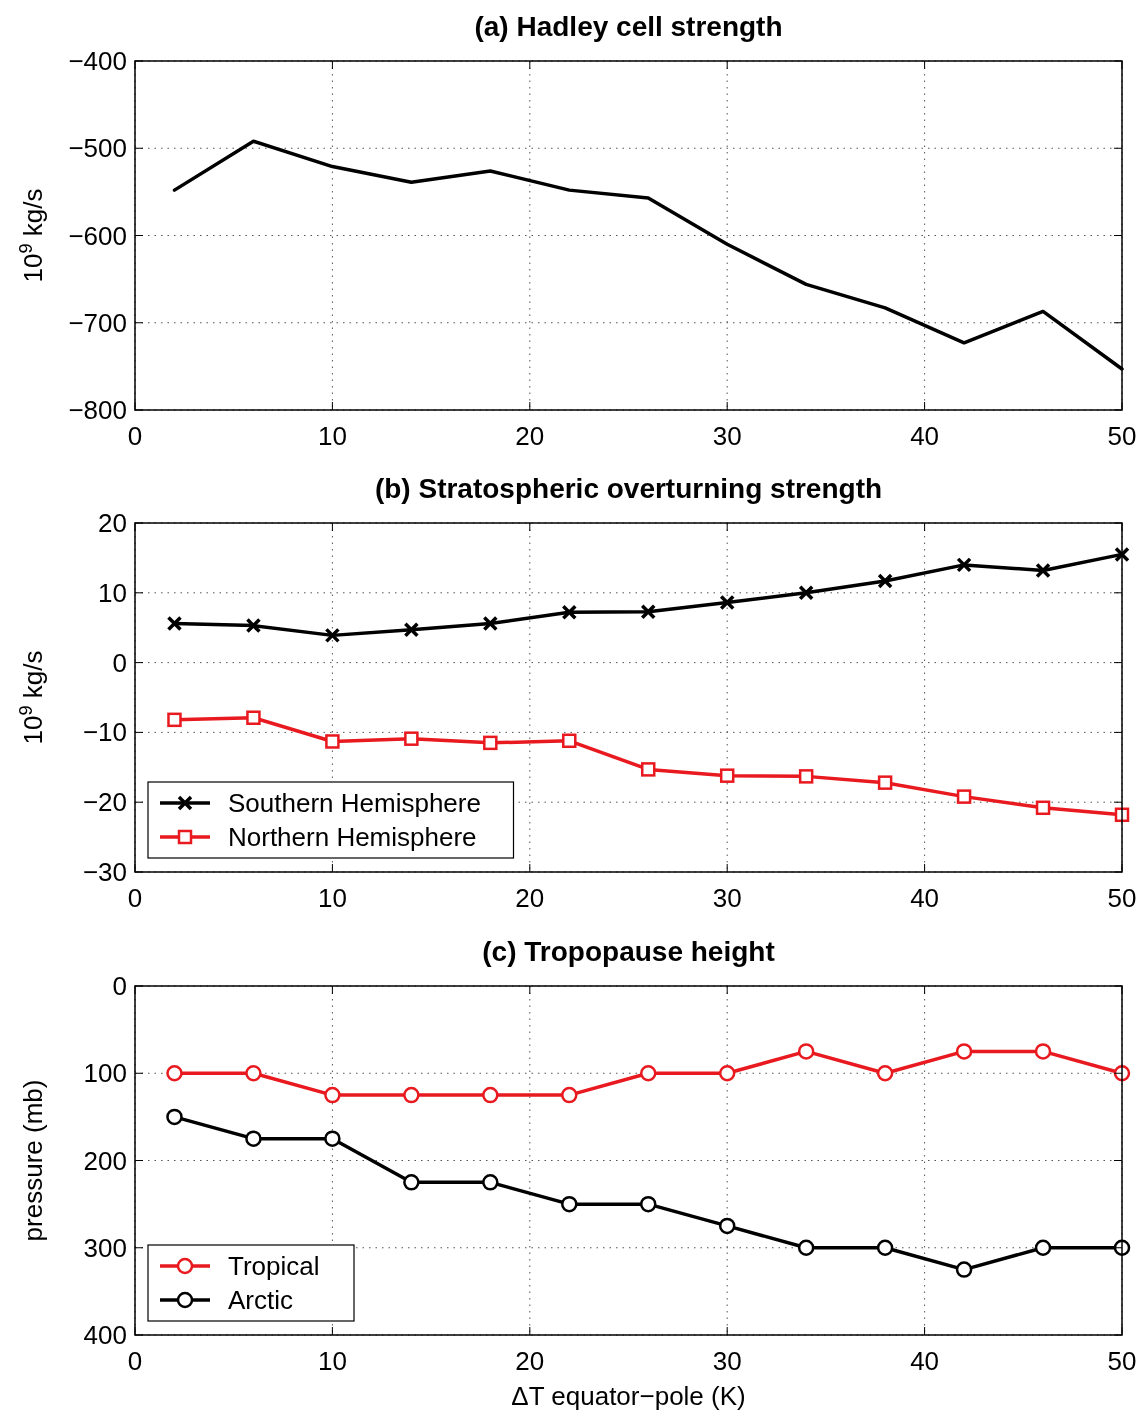 This screenshot has height=1416, width=1145. I want to click on y-tick-label: −20, so click(104, 802).